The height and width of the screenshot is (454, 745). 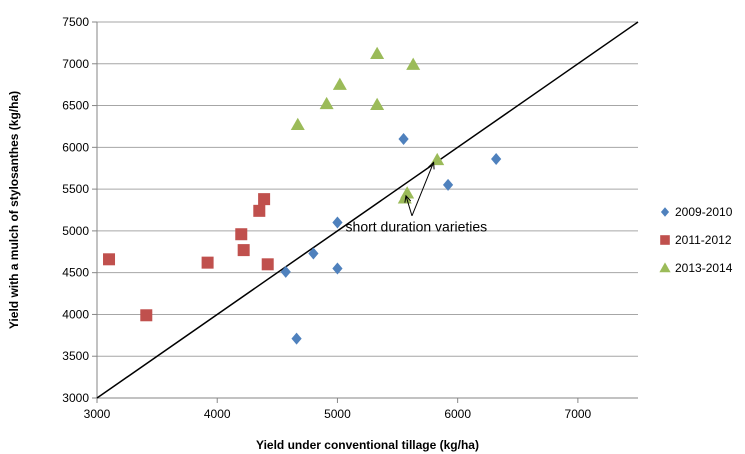 What do you see at coordinates (217, 414) in the screenshot?
I see `x-tick-label: 4000` at bounding box center [217, 414].